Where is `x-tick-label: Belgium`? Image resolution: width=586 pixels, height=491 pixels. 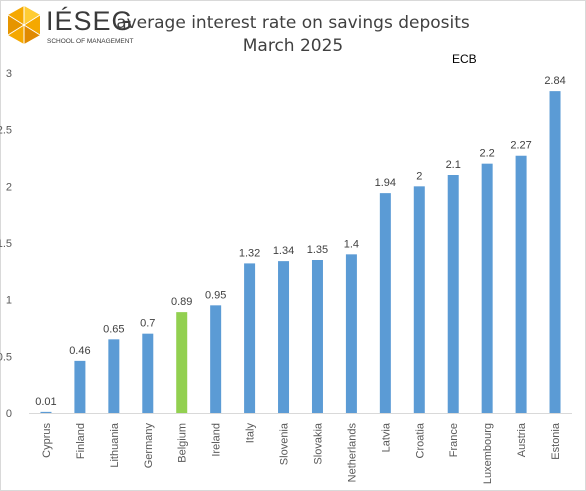 x-tick-label: Belgium is located at coordinates (183, 443).